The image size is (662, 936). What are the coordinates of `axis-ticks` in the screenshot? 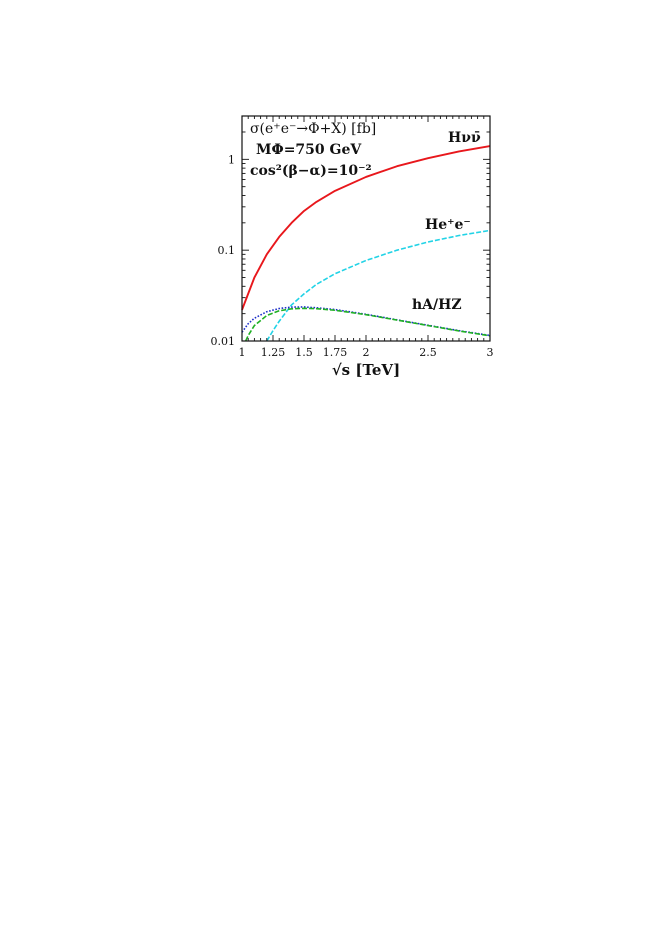 It's located at (366, 228).